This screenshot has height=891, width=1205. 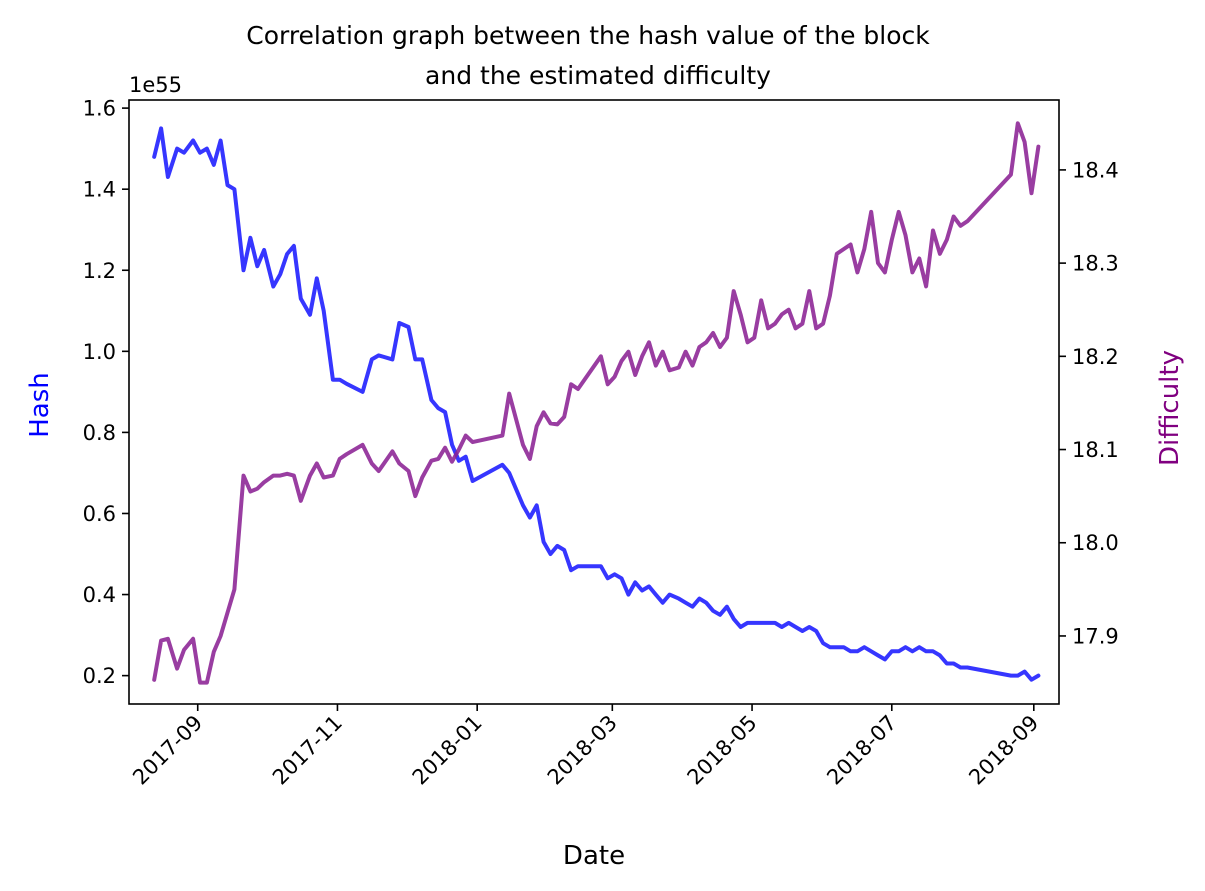 What do you see at coordinates (1095, 636) in the screenshot?
I see `y-right-tick-label: 17.9` at bounding box center [1095, 636].